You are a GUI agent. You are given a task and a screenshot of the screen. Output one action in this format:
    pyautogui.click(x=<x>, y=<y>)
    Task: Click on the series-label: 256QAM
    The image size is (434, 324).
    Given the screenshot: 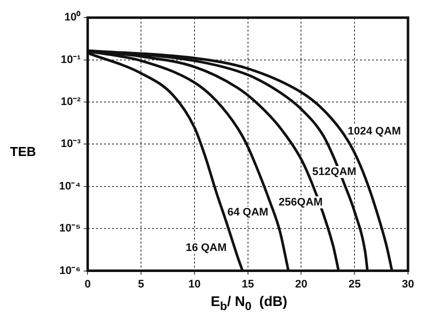 What is the action you would take?
    pyautogui.click(x=300, y=202)
    